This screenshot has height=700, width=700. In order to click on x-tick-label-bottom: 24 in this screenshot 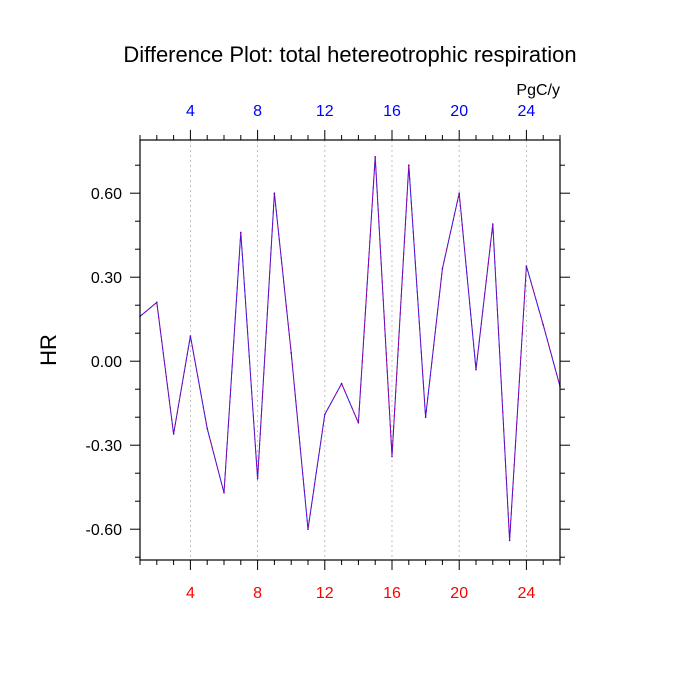, I will do `click(527, 593)`.